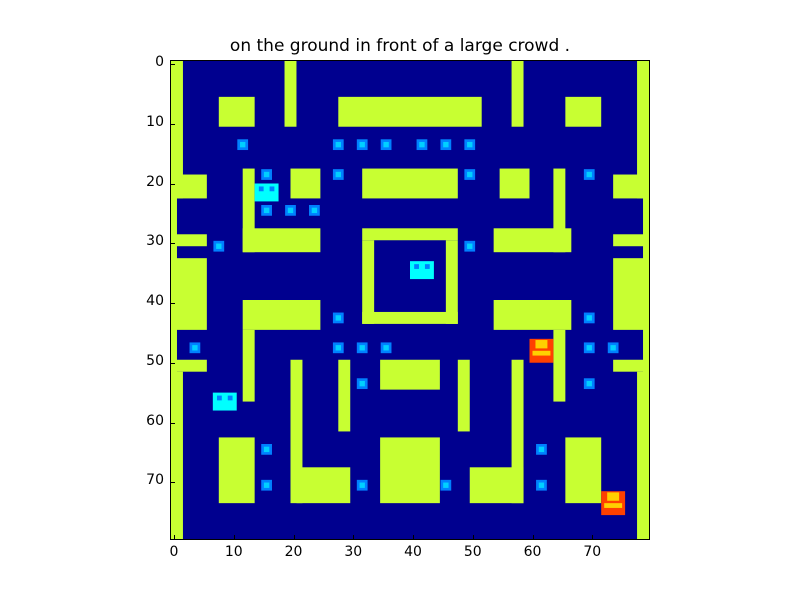 Image resolution: width=800 pixels, height=600 pixels. Describe the element at coordinates (592, 552) in the screenshot. I see `x-tick-label: 70` at that location.